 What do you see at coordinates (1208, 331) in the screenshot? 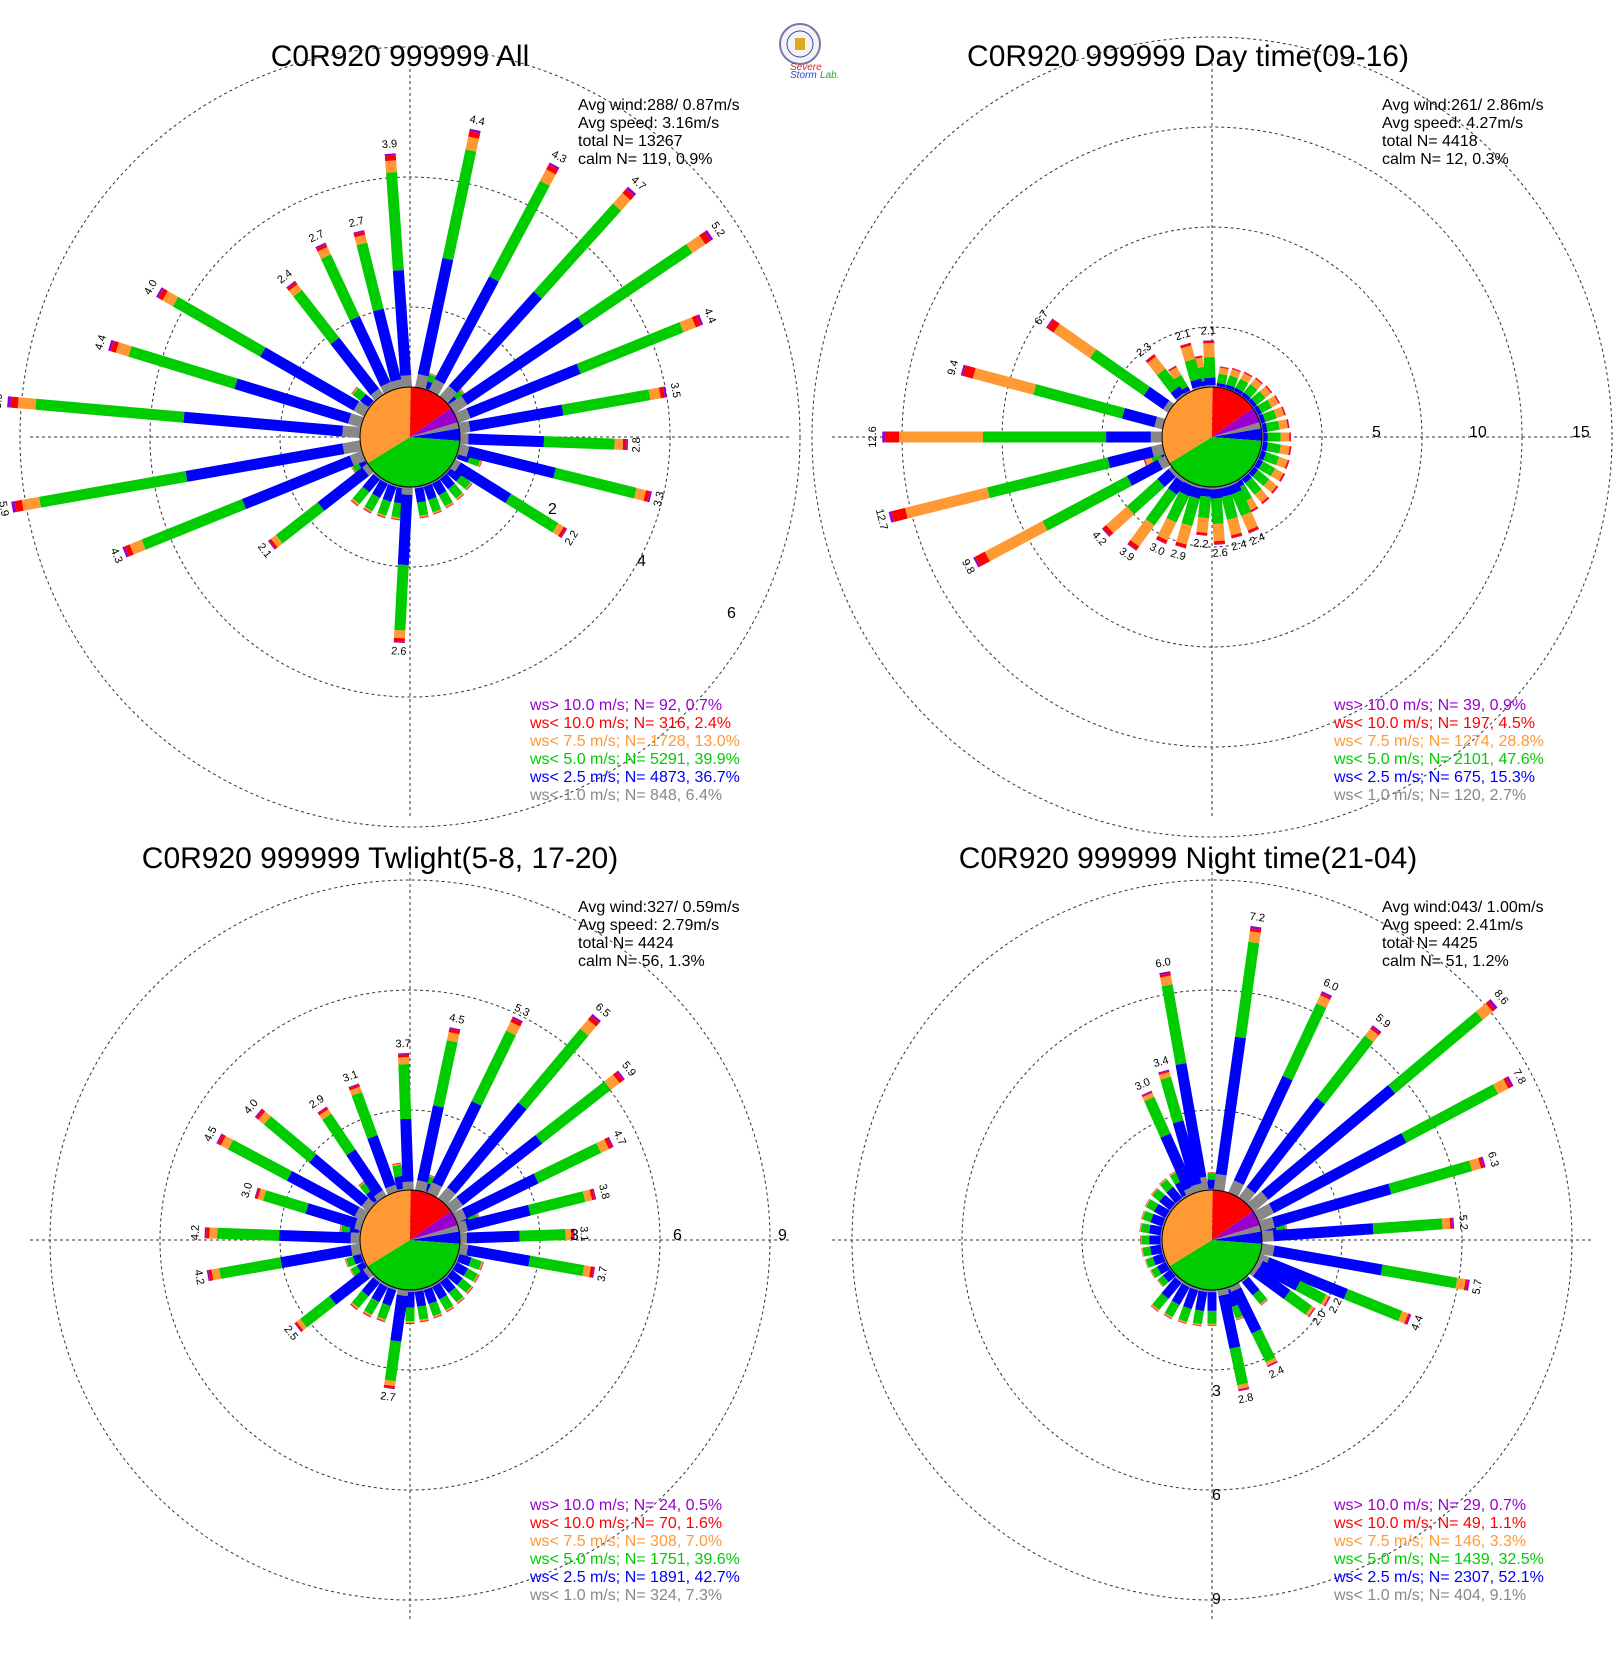
I see `bar-value-label: 2.1` at bounding box center [1208, 331].